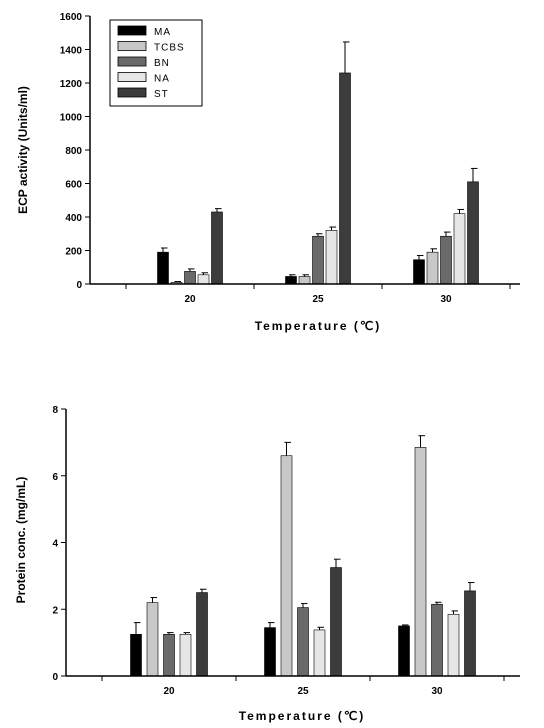 The width and height of the screenshot is (544, 728). I want to click on c1-y-ticks: 0 200 400 600 800 1000 1200 1400 1600, so click(75, 151).